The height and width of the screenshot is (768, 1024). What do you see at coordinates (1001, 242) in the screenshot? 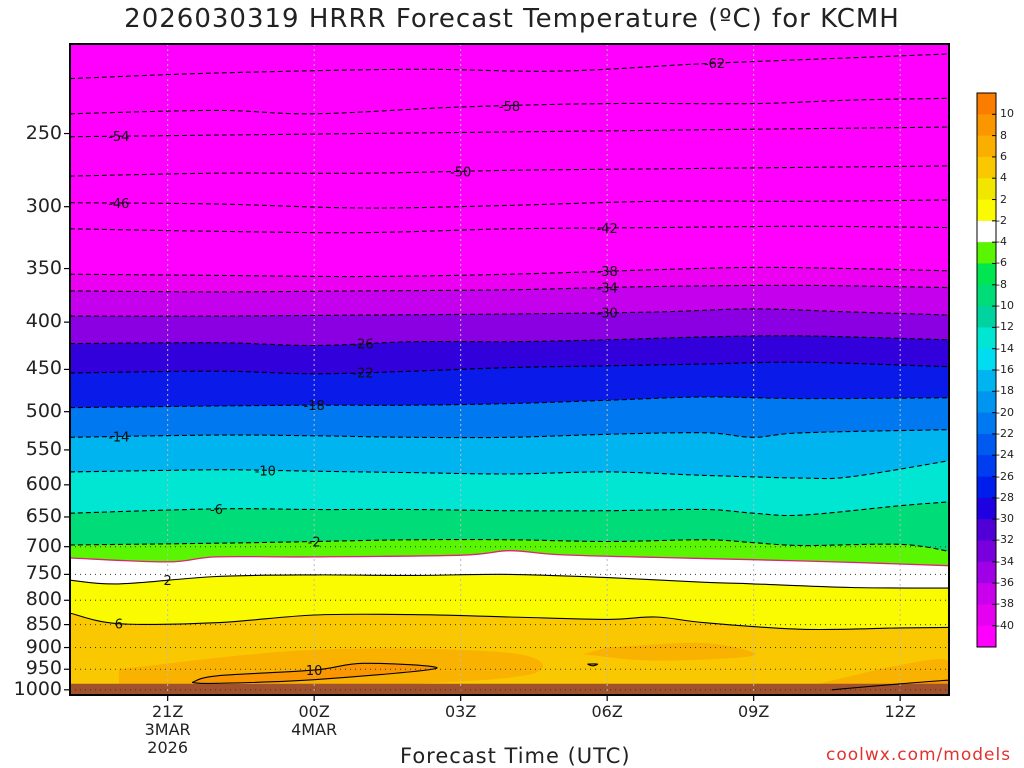
I see `colorbar-label--4: -4` at bounding box center [1001, 242].